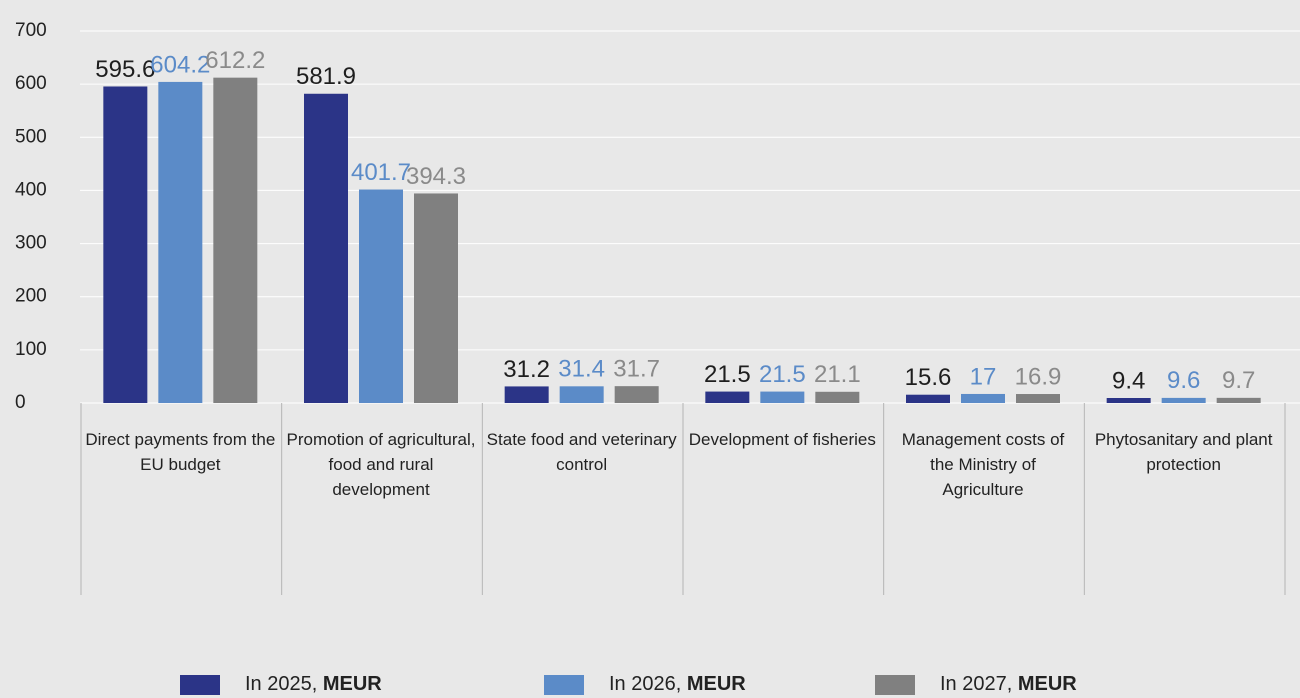 Image resolution: width=1300 pixels, height=698 pixels. Describe the element at coordinates (581, 452) in the screenshot. I see `x-tick-label: State food and veterinary control` at that location.